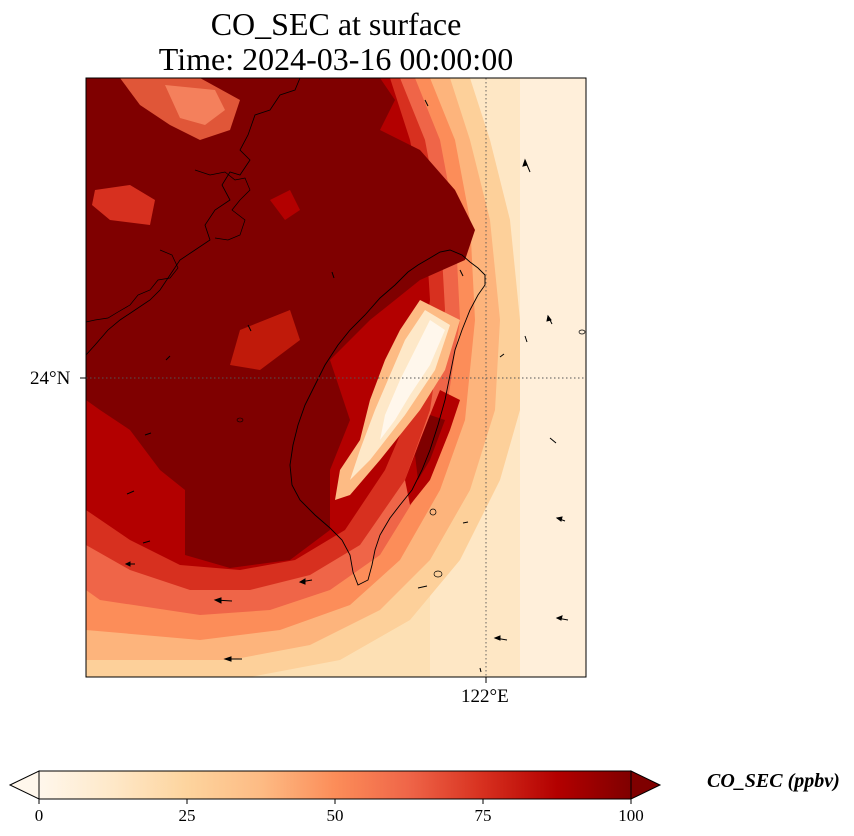 This screenshot has width=854, height=836. What do you see at coordinates (335, 815) in the screenshot?
I see `colorbar-tick-50: 50` at bounding box center [335, 815].